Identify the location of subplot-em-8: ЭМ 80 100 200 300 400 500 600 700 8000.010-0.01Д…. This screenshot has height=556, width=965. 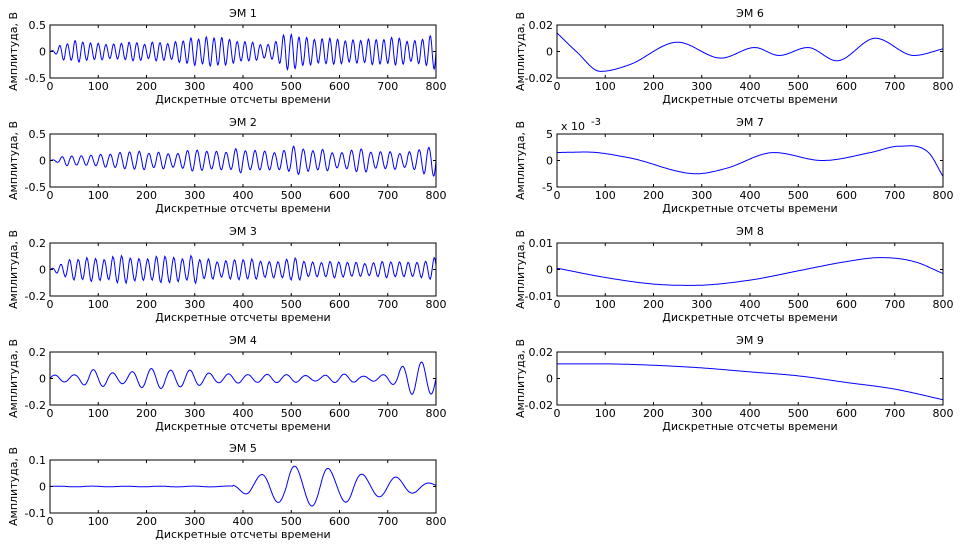
(734, 274).